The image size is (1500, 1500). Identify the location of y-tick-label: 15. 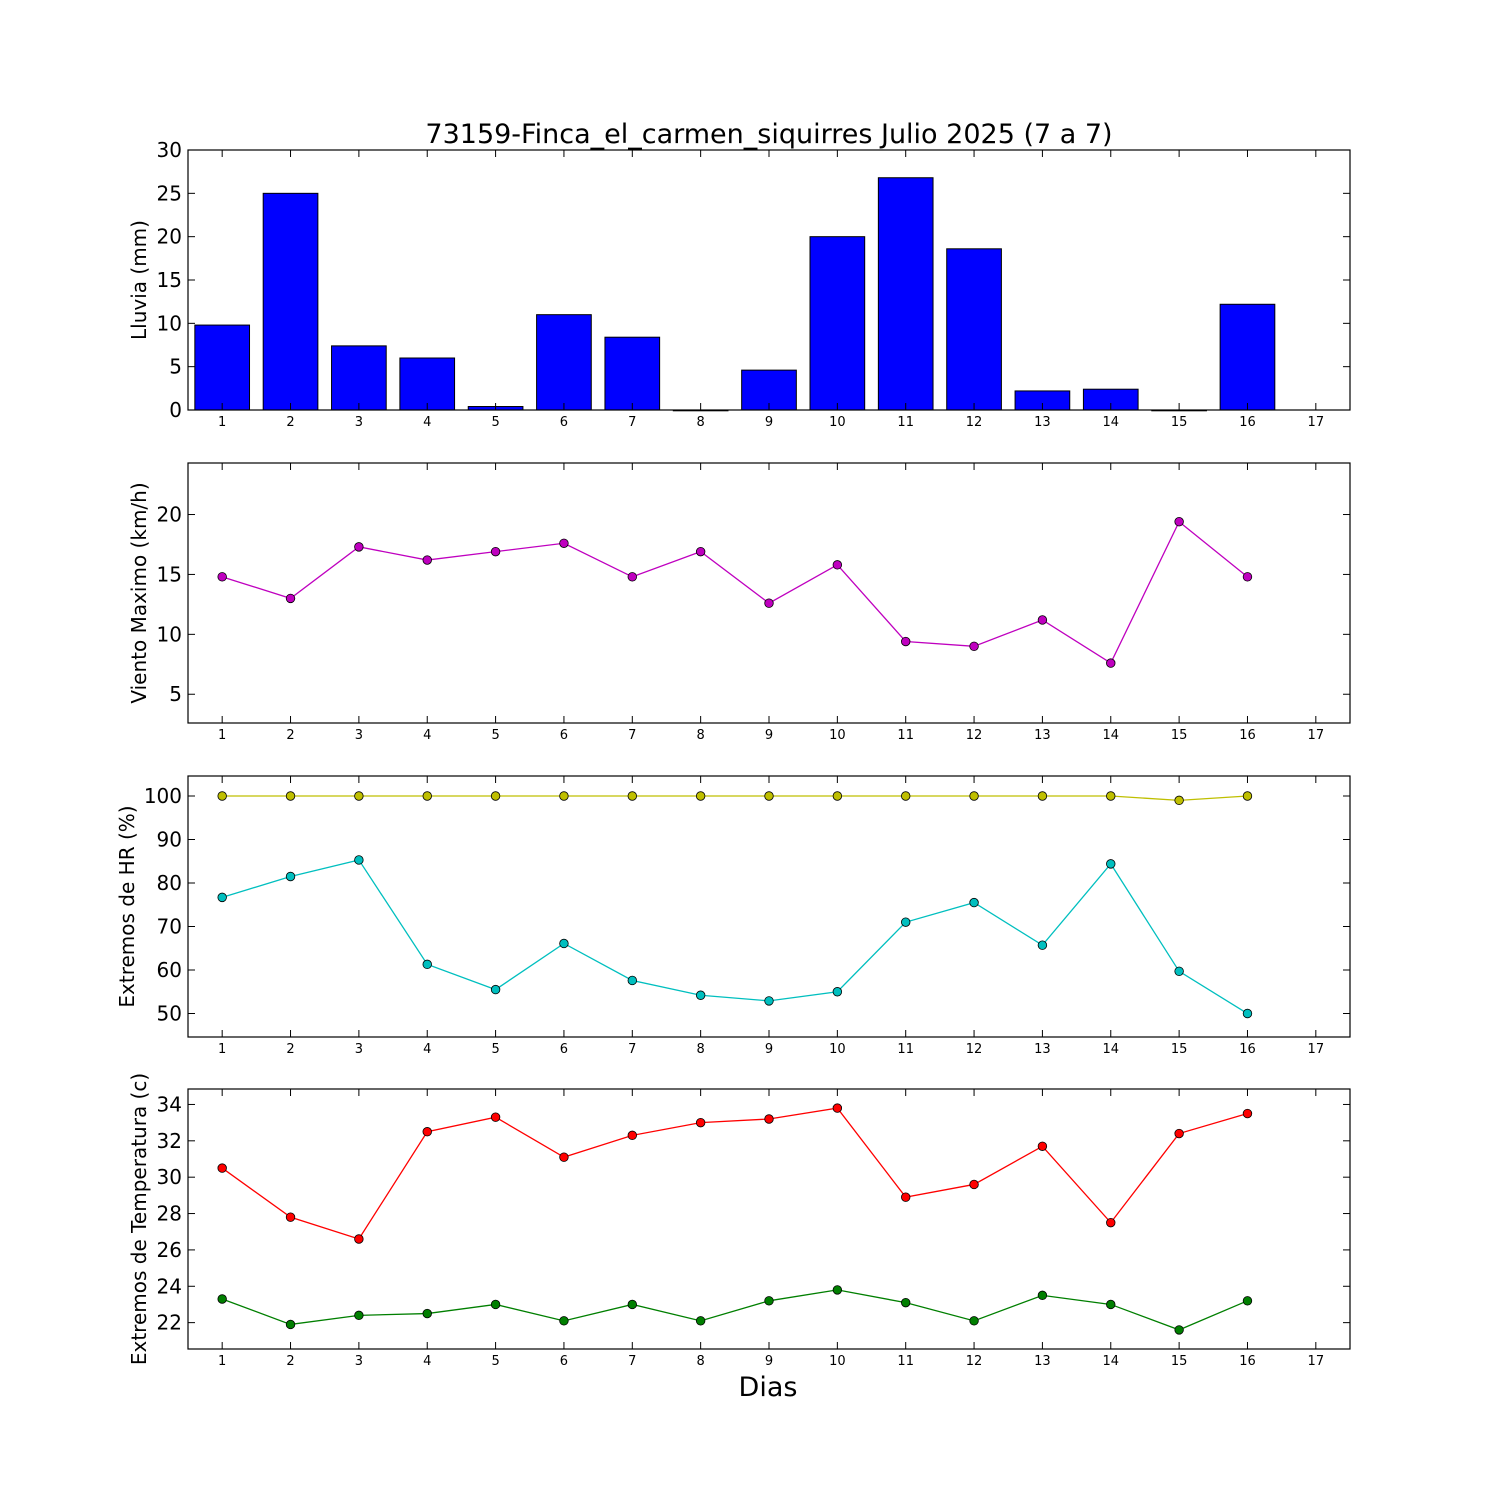
(169, 280).